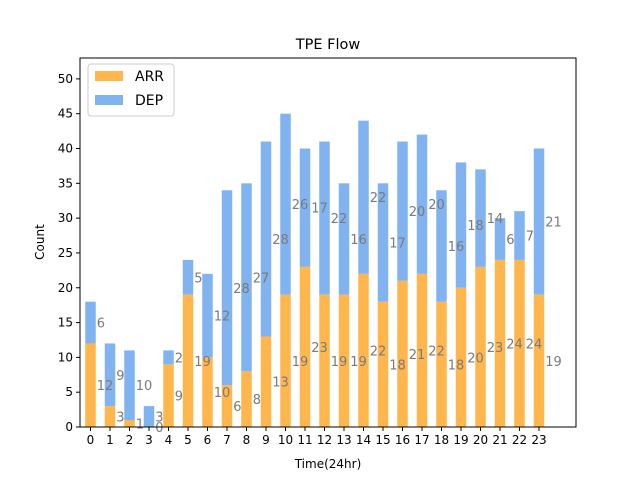 This screenshot has width=640, height=480. Describe the element at coordinates (65, 357) in the screenshot. I see `y-tick-label: 10` at that location.